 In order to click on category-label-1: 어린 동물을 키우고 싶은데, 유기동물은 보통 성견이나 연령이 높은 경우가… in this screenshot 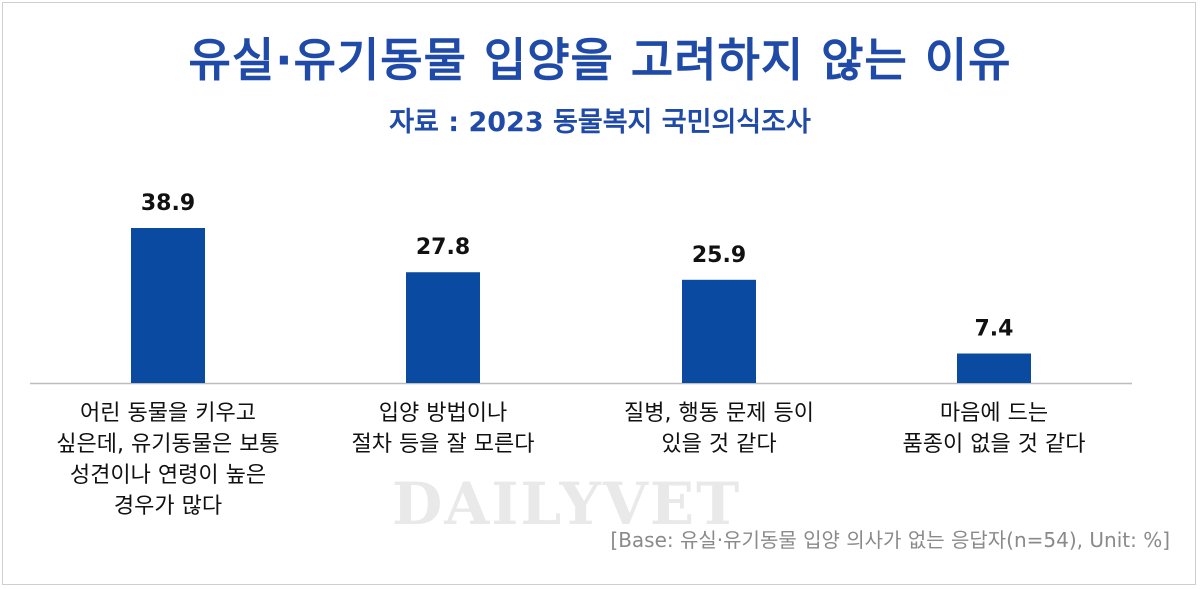, I will do `click(168, 460)`.